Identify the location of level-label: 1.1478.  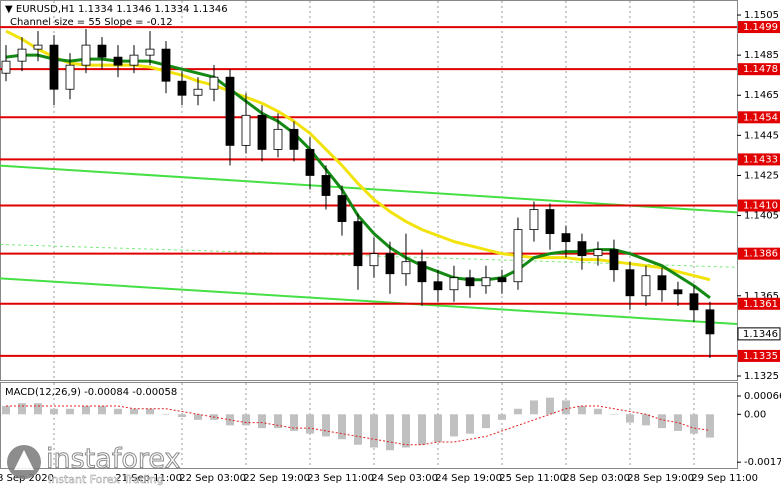
(760, 69).